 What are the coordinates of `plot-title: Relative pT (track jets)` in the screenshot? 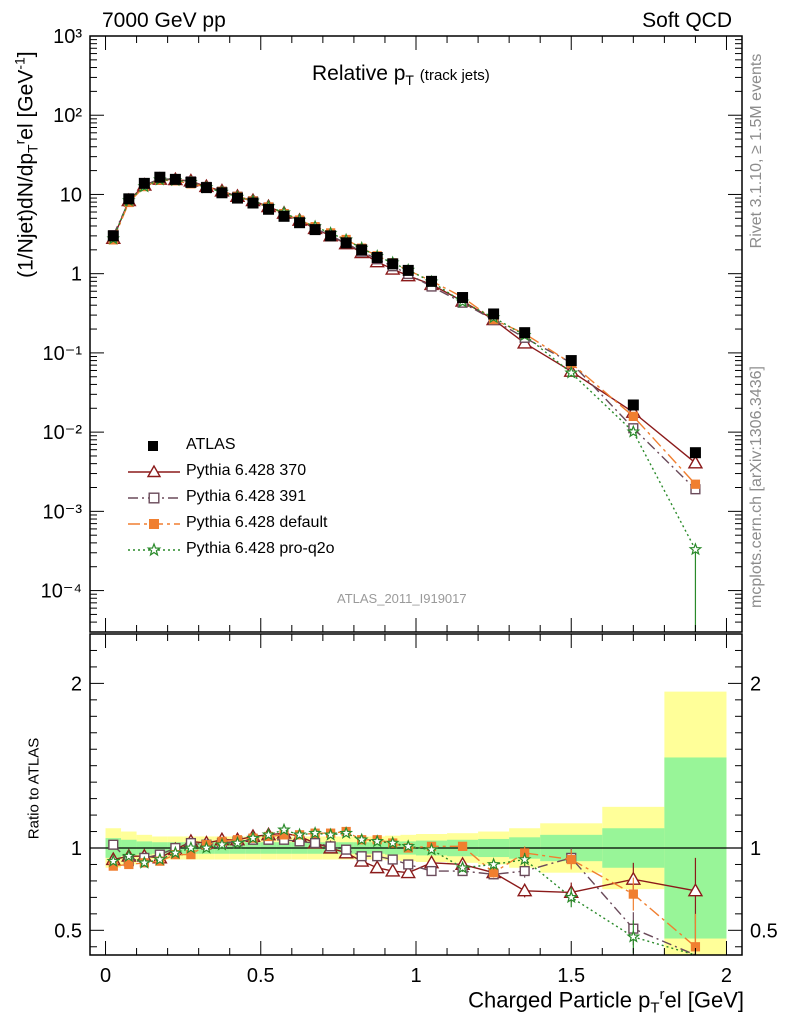 It's located at (401, 75).